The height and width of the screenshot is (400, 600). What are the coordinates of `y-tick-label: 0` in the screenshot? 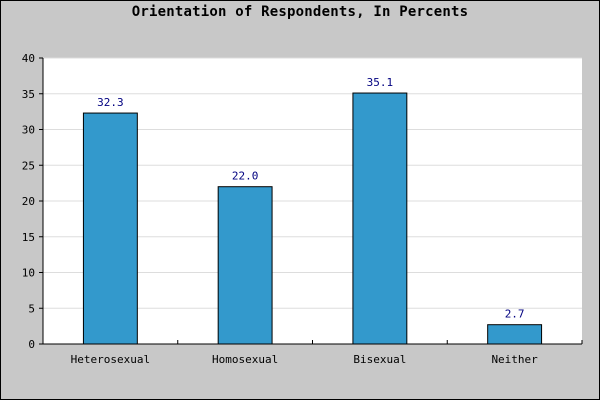 It's located at (31, 344).